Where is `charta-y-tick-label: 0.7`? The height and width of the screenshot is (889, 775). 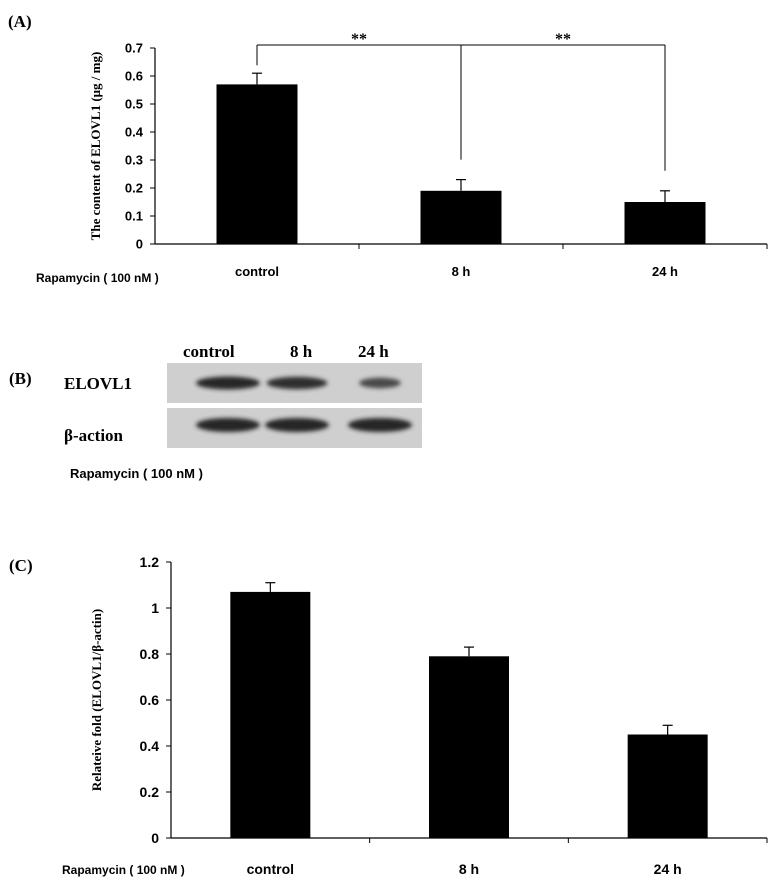 charta-y-tick-label: 0.7 is located at coordinates (134, 48).